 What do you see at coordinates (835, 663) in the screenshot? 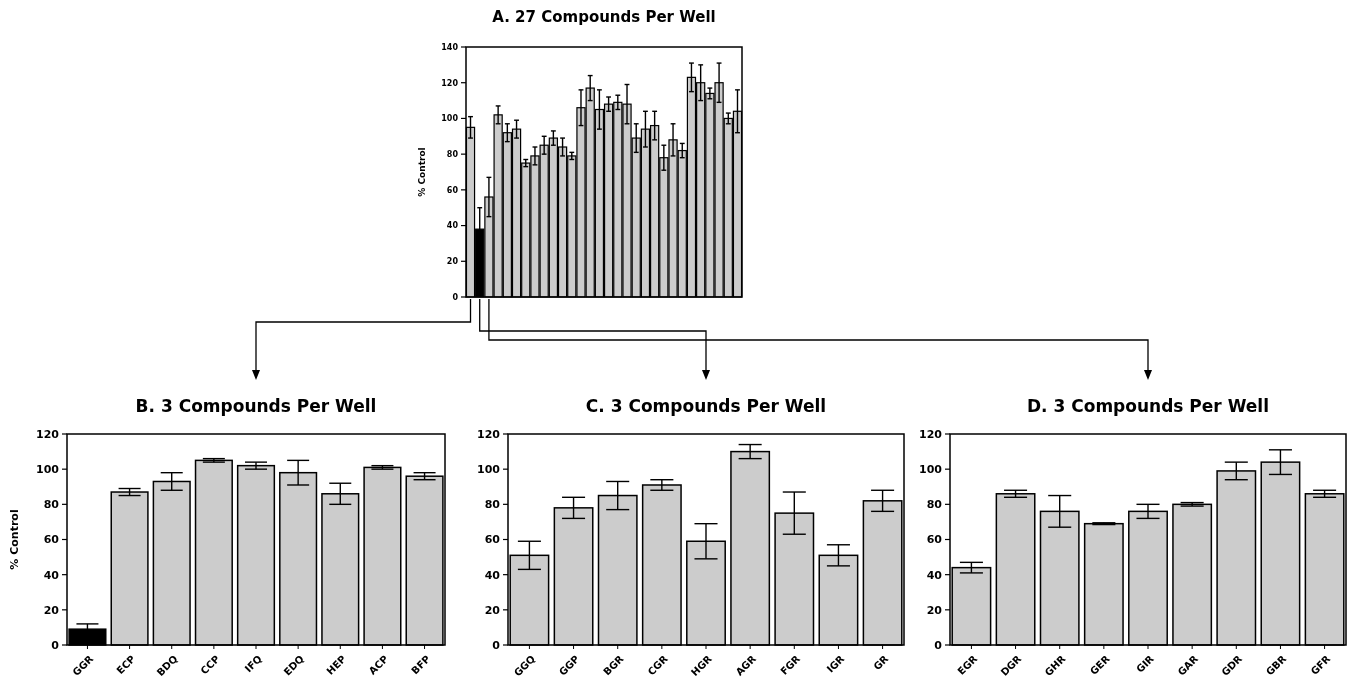
I see `x-tick-label: IGR` at bounding box center [835, 663].